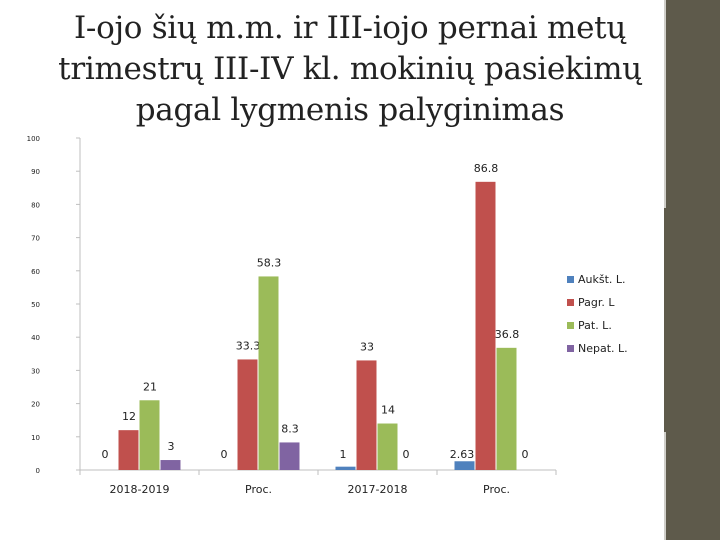 This screenshot has width=720, height=540. Describe the element at coordinates (343, 454) in the screenshot. I see `data-label: 1` at that location.